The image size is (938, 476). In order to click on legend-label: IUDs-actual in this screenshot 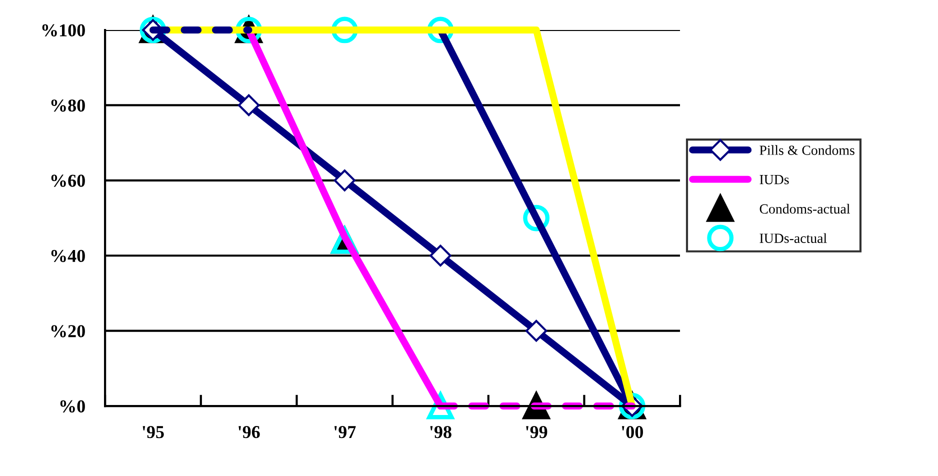, I will do `click(793, 238)`.